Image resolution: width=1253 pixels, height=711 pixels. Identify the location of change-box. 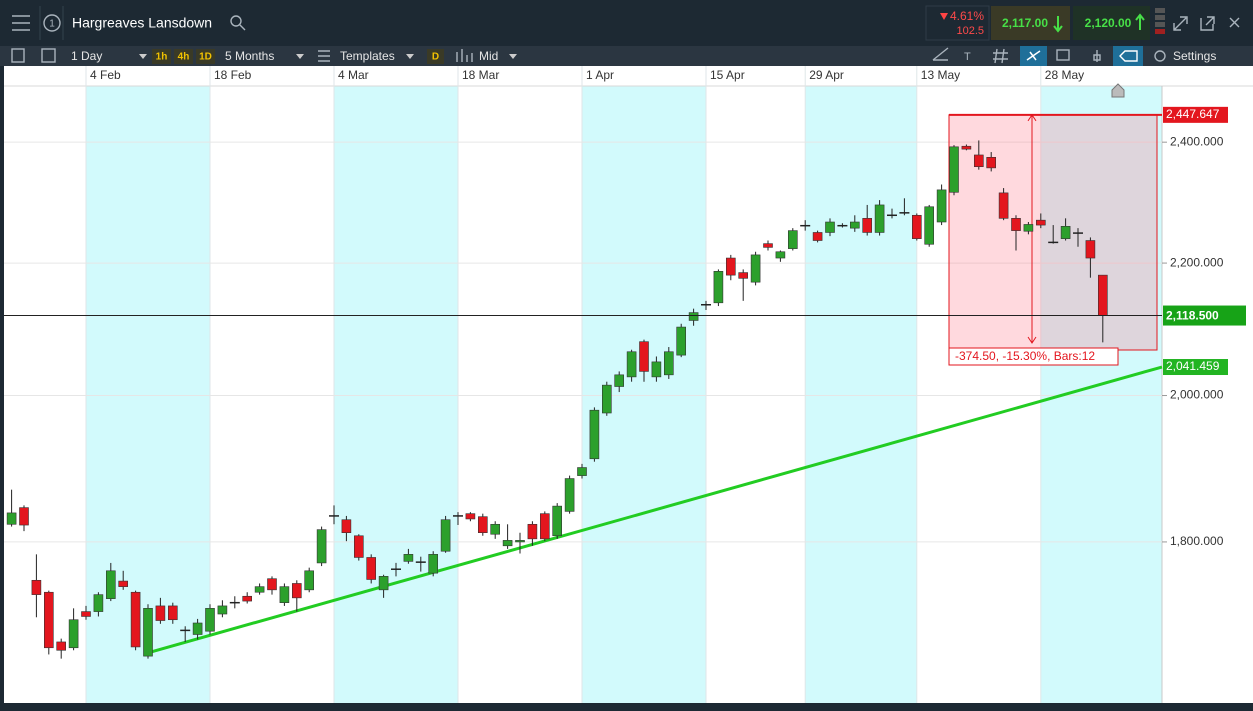
(957, 23).